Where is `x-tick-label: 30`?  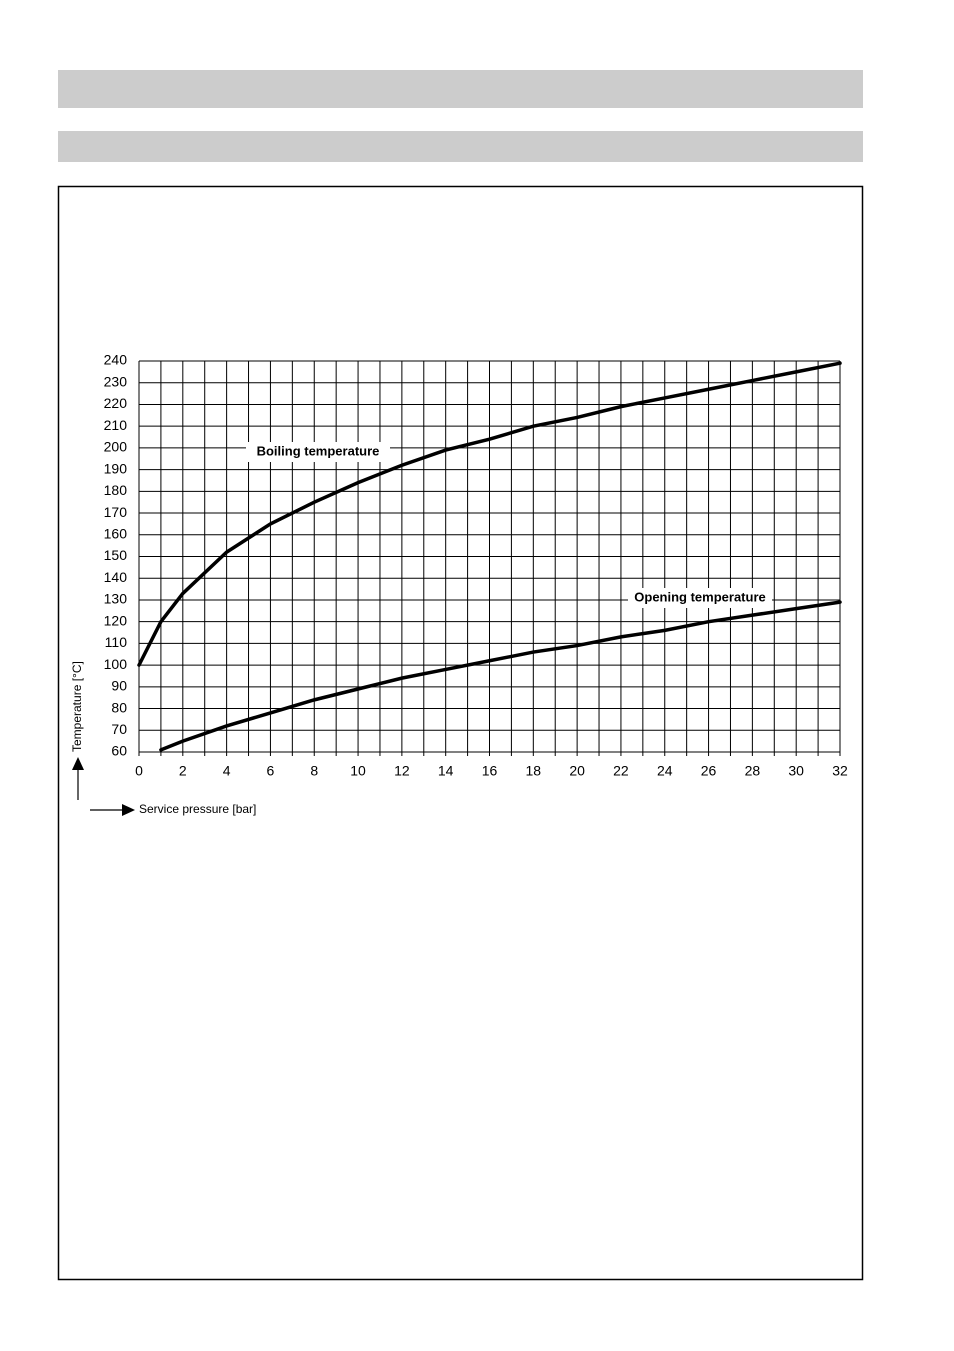 x-tick-label: 30 is located at coordinates (796, 771).